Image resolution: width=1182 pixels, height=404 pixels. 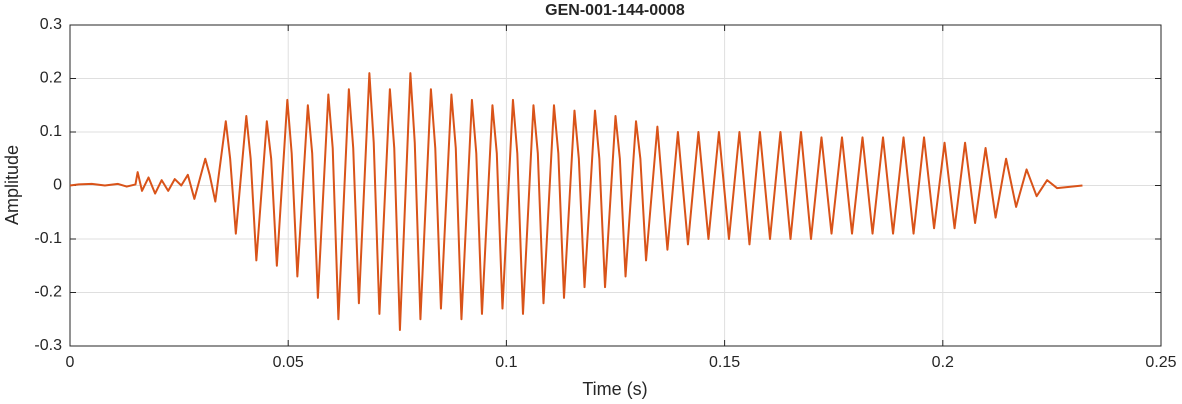 What do you see at coordinates (615, 10) in the screenshot?
I see `chart-title: GEN-001-144-0008` at bounding box center [615, 10].